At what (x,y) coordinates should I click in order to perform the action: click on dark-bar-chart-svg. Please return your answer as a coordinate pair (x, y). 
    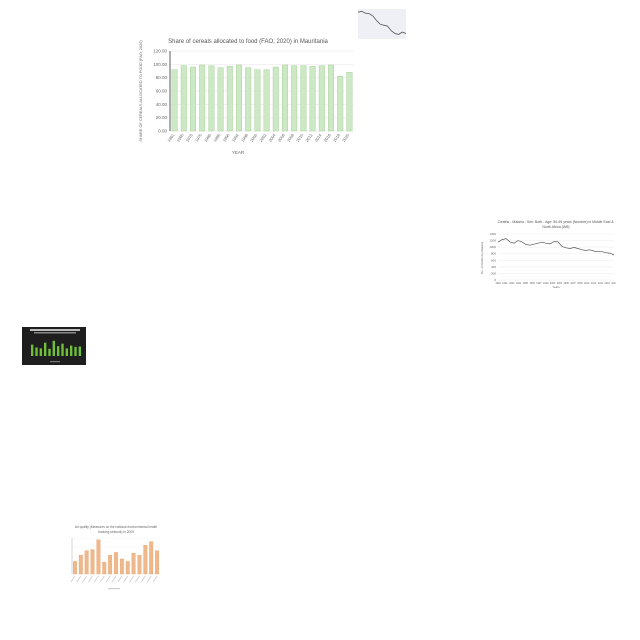
    Looking at the image, I should click on (54, 346).